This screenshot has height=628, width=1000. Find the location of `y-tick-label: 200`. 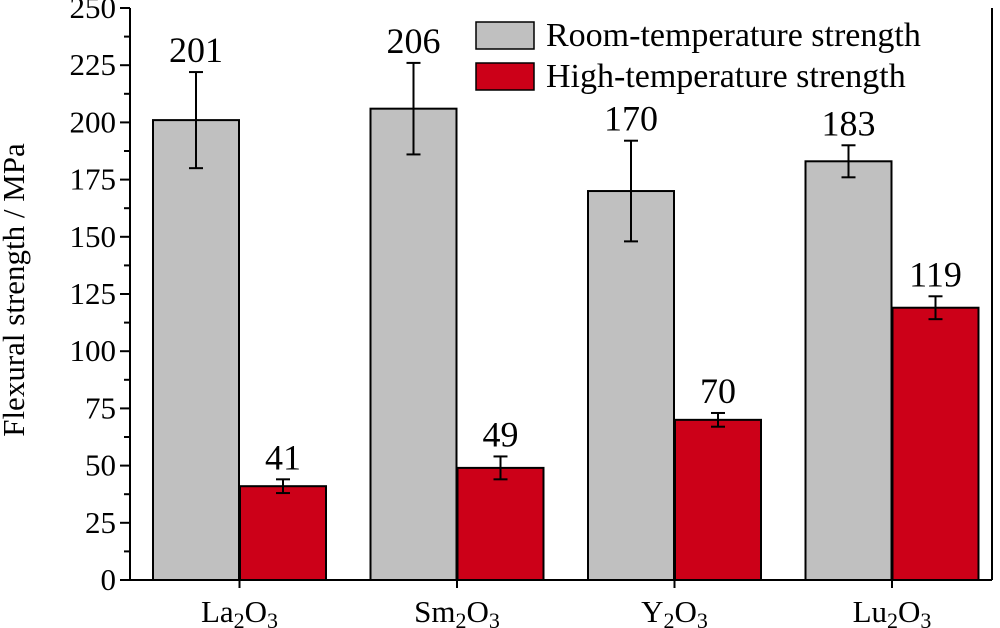

y-tick-label: 200 is located at coordinates (93, 121).